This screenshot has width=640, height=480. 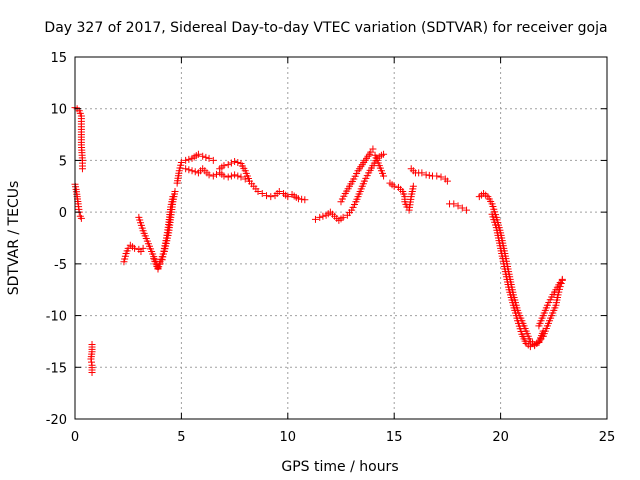 What do you see at coordinates (14, 238) in the screenshot?
I see `y-axis-label: SDTVAR / TECUs` at bounding box center [14, 238].